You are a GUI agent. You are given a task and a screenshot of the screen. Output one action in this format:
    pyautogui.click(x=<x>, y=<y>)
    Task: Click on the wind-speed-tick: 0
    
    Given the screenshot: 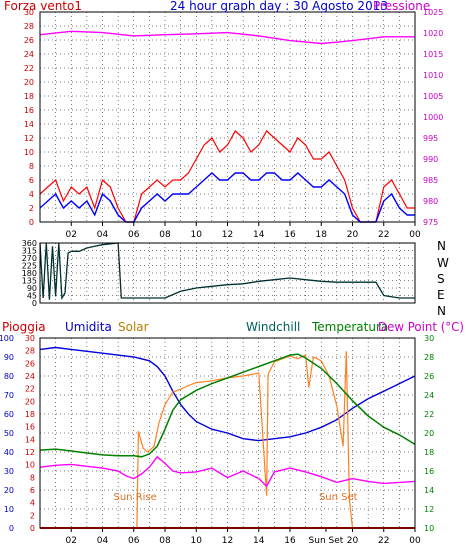 What is the action you would take?
    pyautogui.click(x=31, y=222)
    